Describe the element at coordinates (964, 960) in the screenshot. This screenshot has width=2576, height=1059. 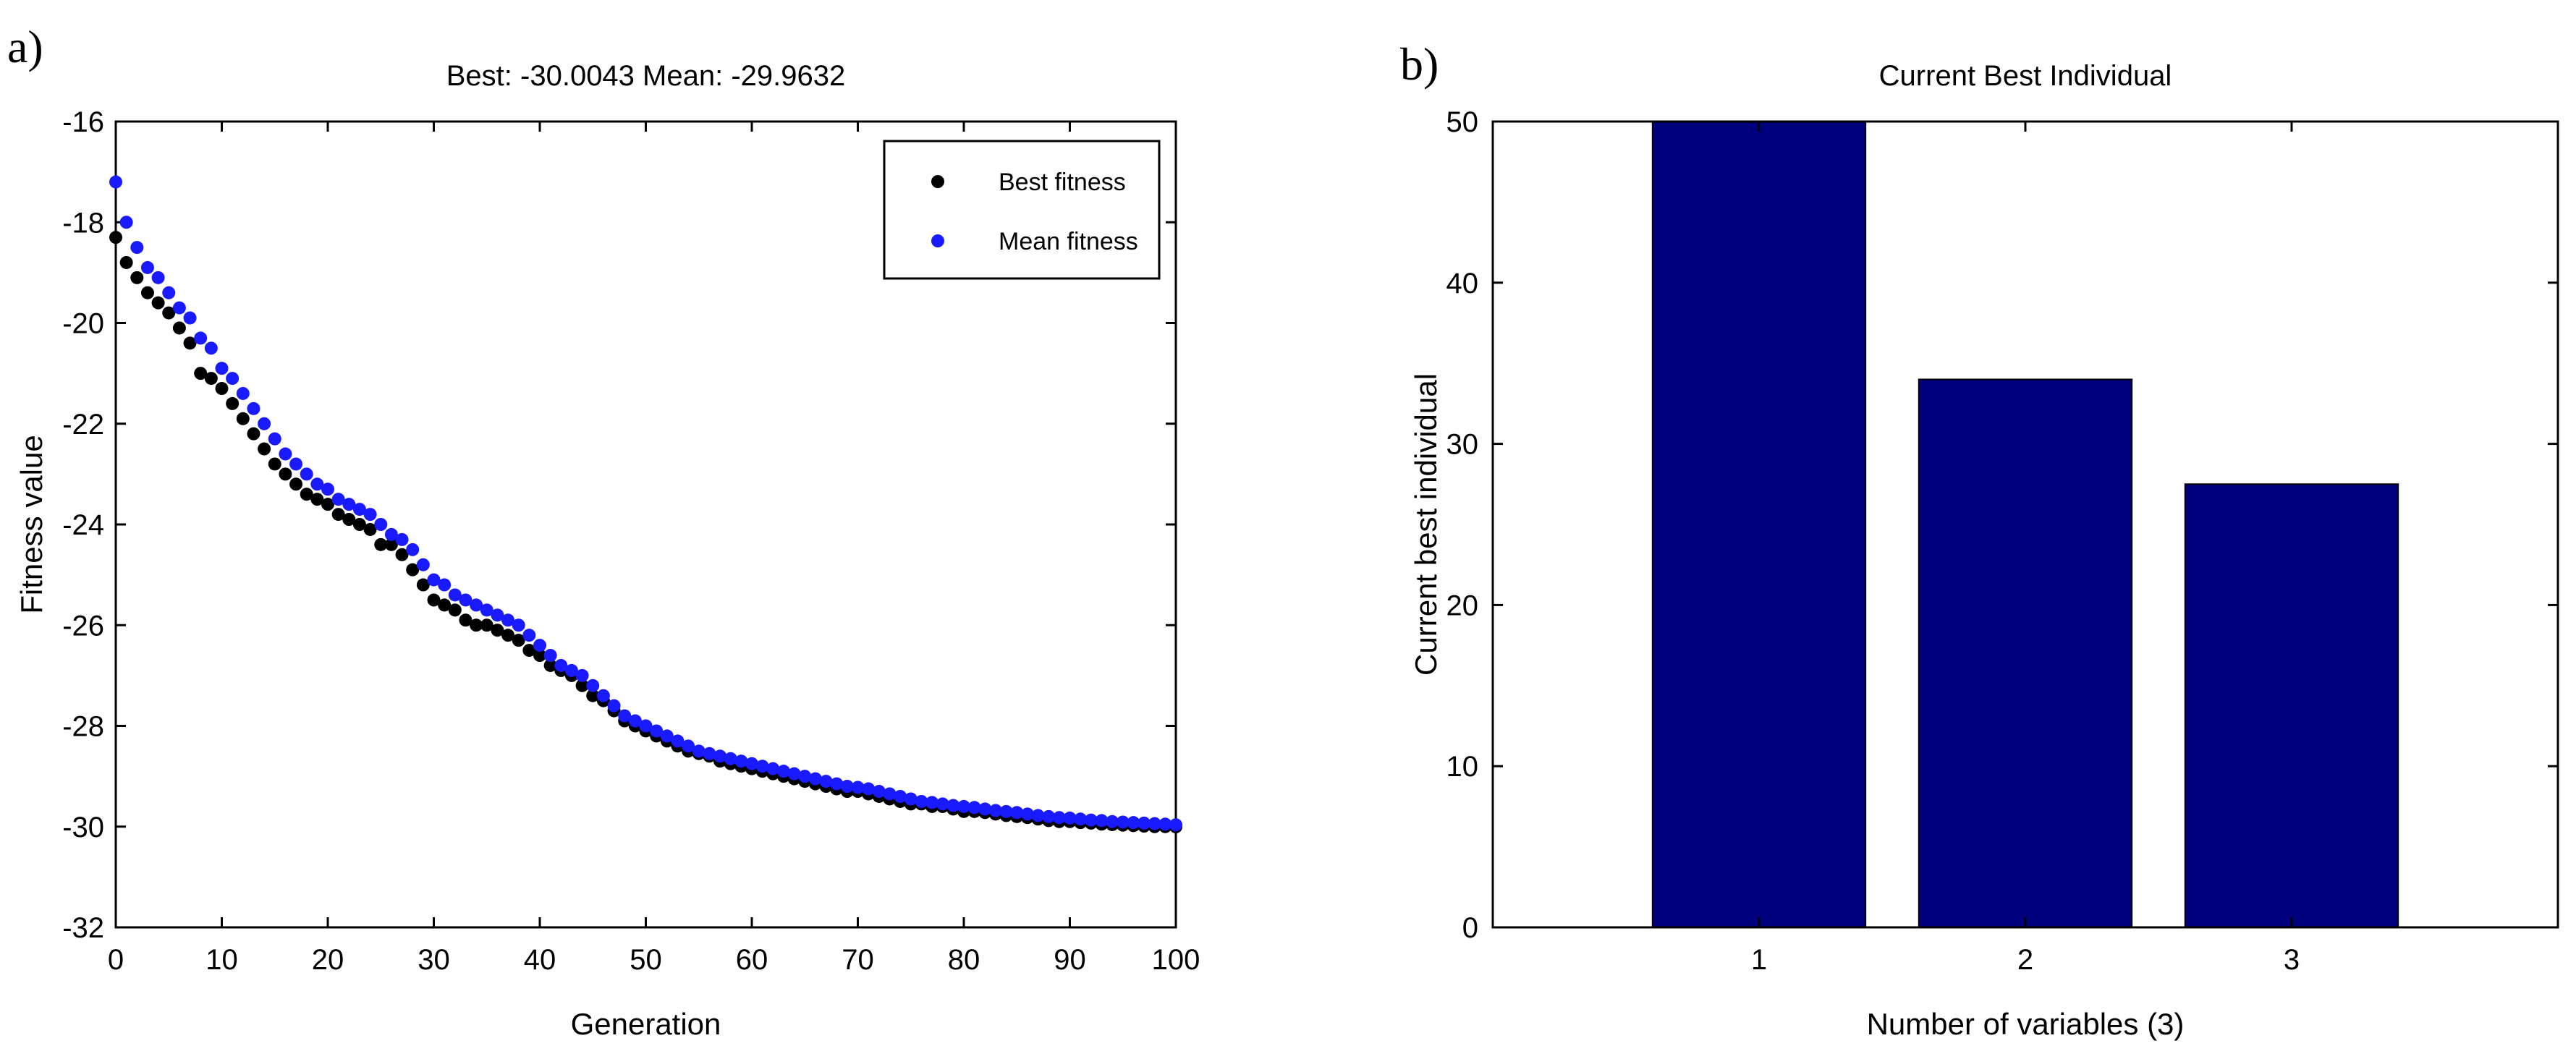
I see `x-tick-label: 80` at that location.